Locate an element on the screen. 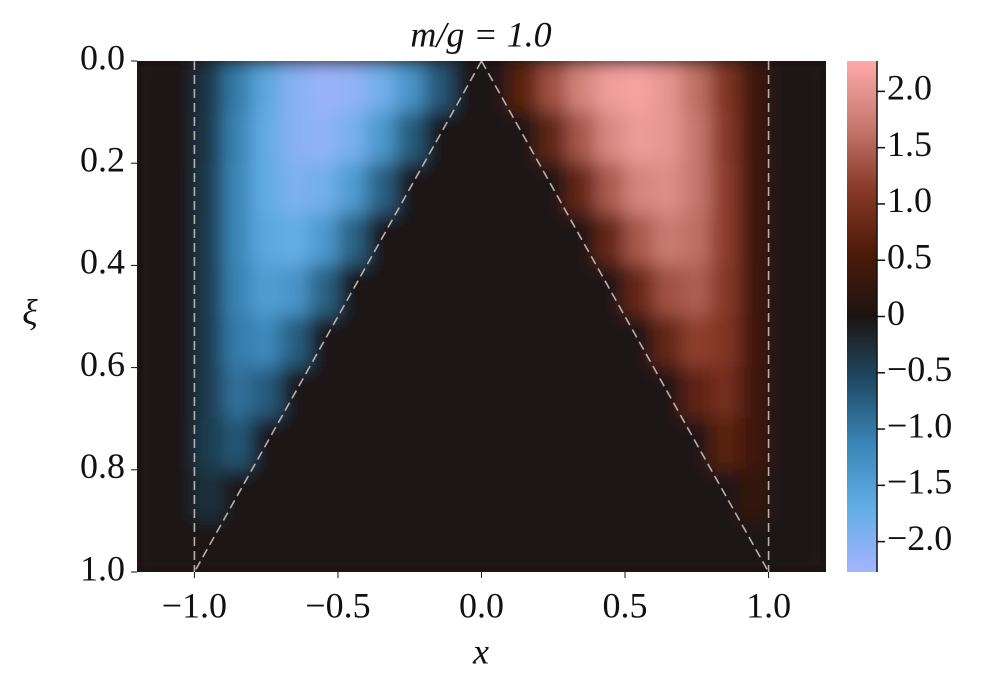 The width and height of the screenshot is (1005, 677). colorbar-tick-label: −1.0 is located at coordinates (919, 425).